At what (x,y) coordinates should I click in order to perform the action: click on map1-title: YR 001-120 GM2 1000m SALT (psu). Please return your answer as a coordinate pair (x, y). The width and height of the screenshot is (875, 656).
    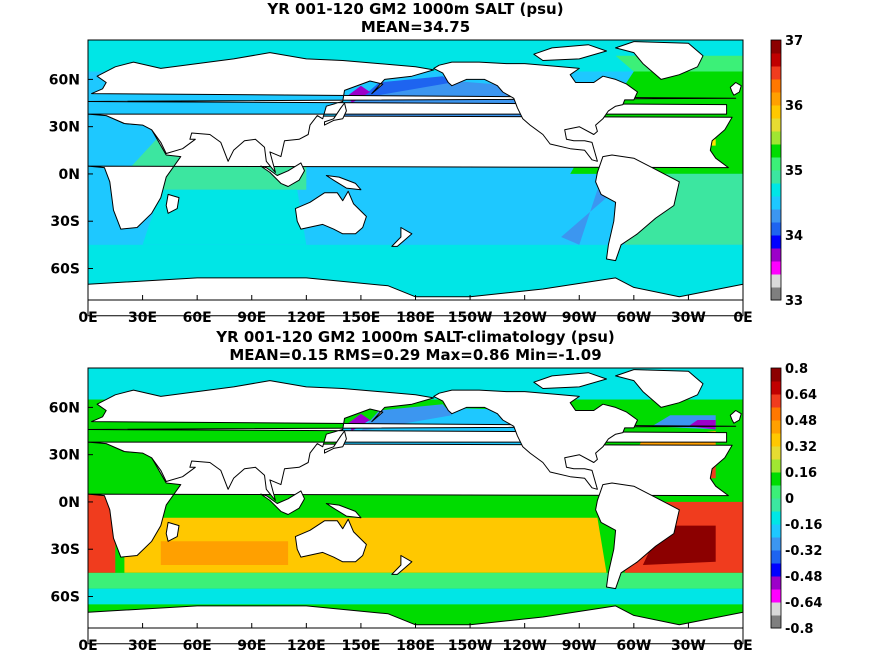
    Looking at the image, I should click on (415, 9).